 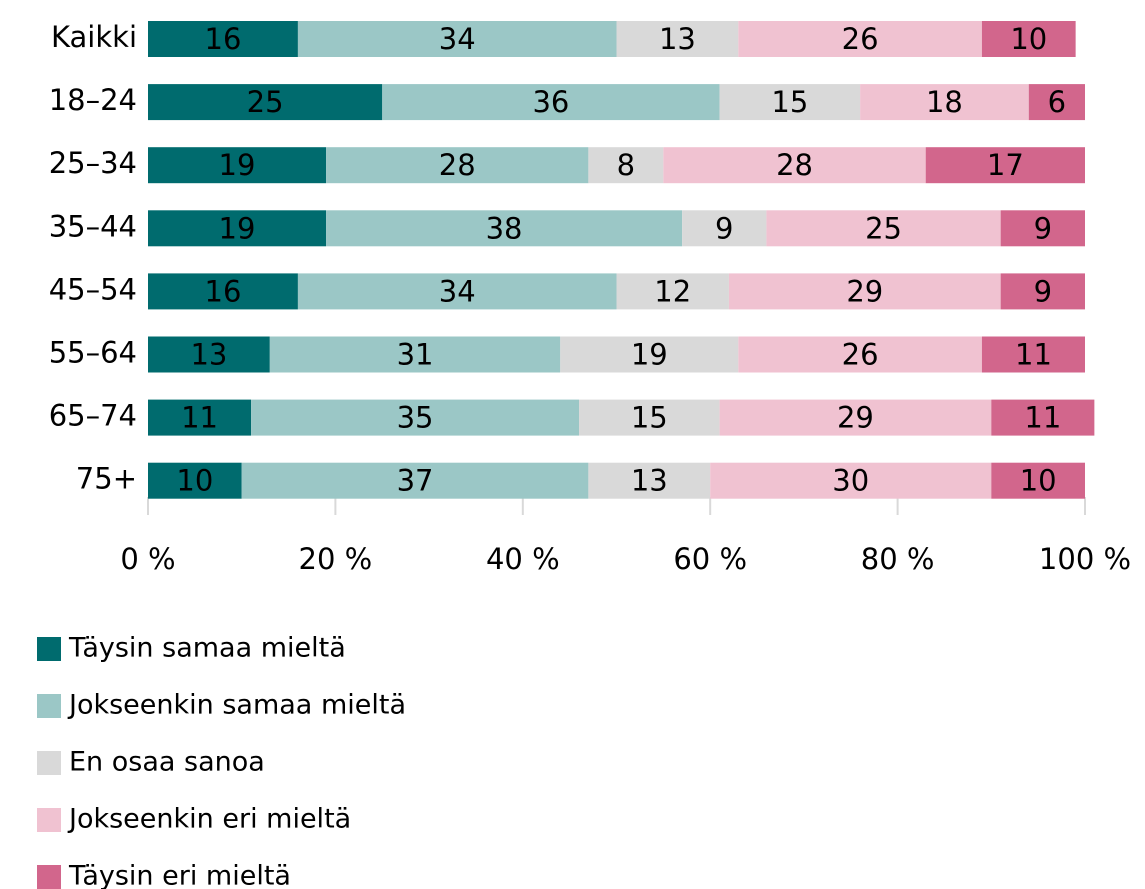 I want to click on y-tick-label: 55–64, so click(x=93, y=353).